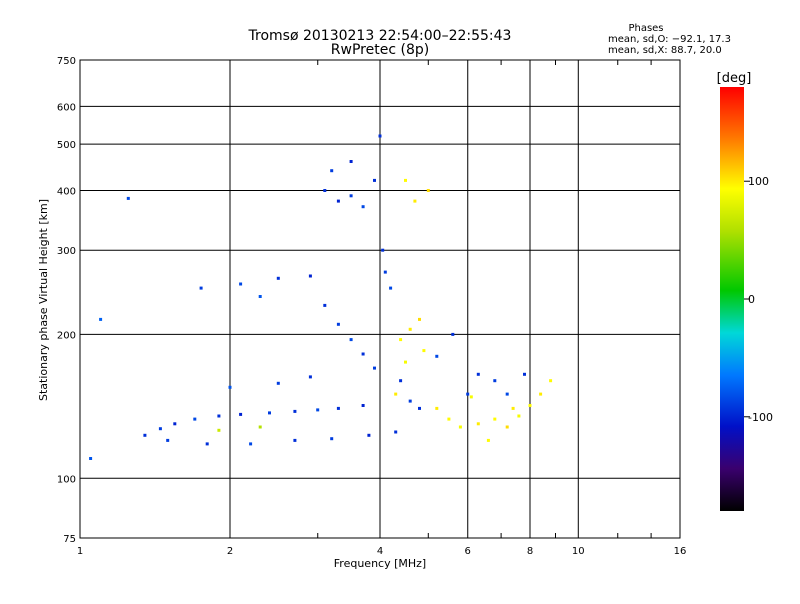 The image size is (800, 604). What do you see at coordinates (66, 191) in the screenshot?
I see `y-tick-label: 400` at bounding box center [66, 191].